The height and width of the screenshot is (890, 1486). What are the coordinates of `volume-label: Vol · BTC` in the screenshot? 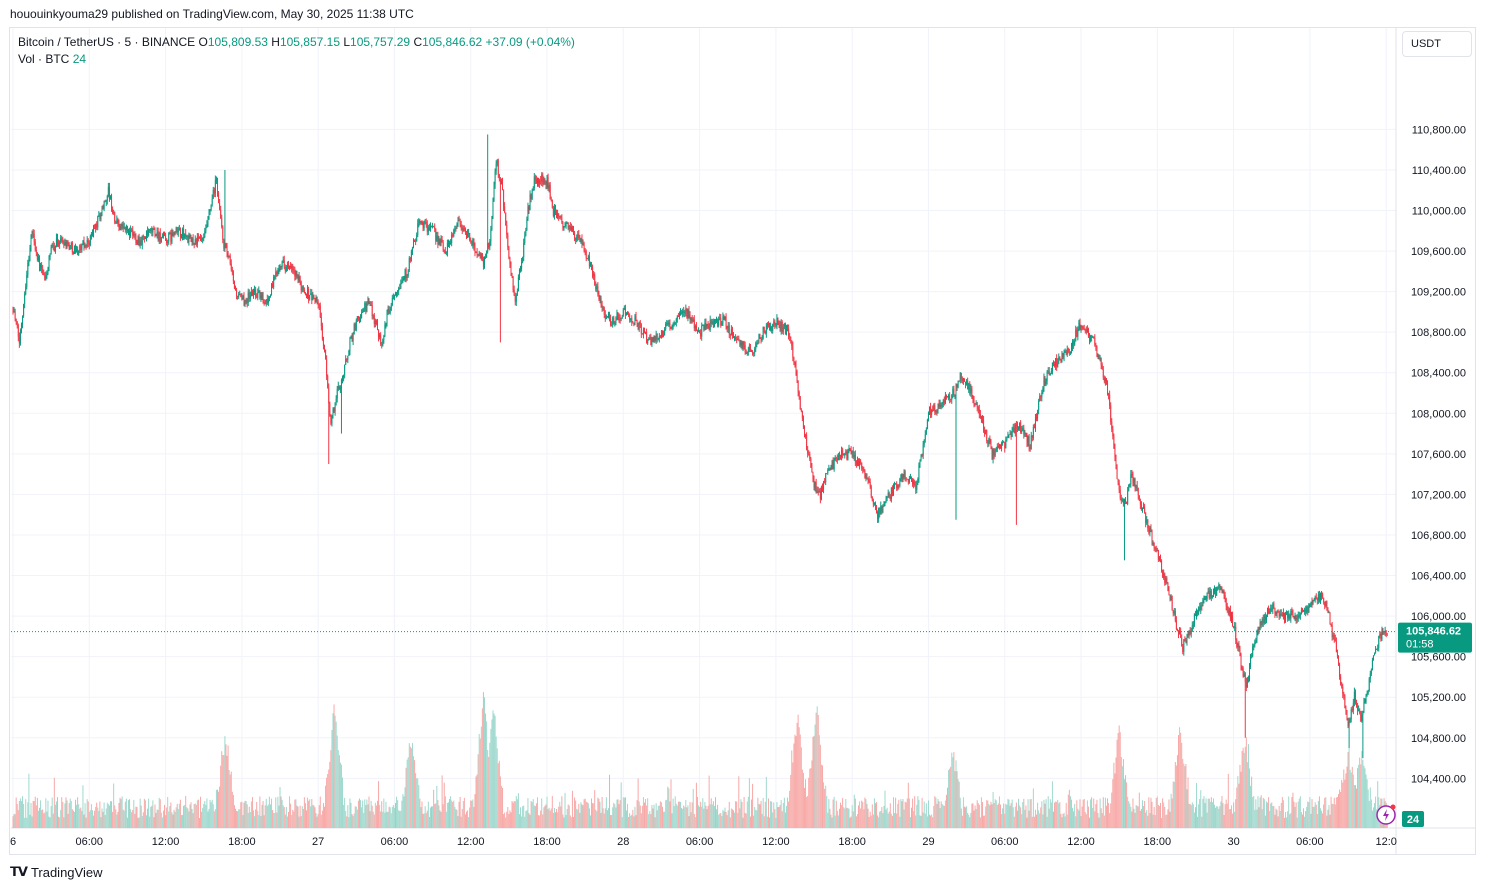 It's located at (44, 59).